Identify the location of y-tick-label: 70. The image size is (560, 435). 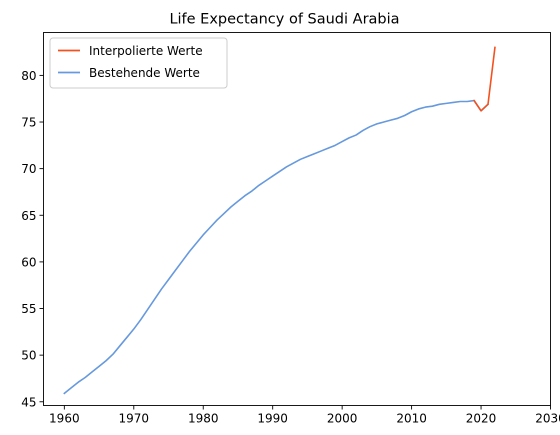
(28, 169).